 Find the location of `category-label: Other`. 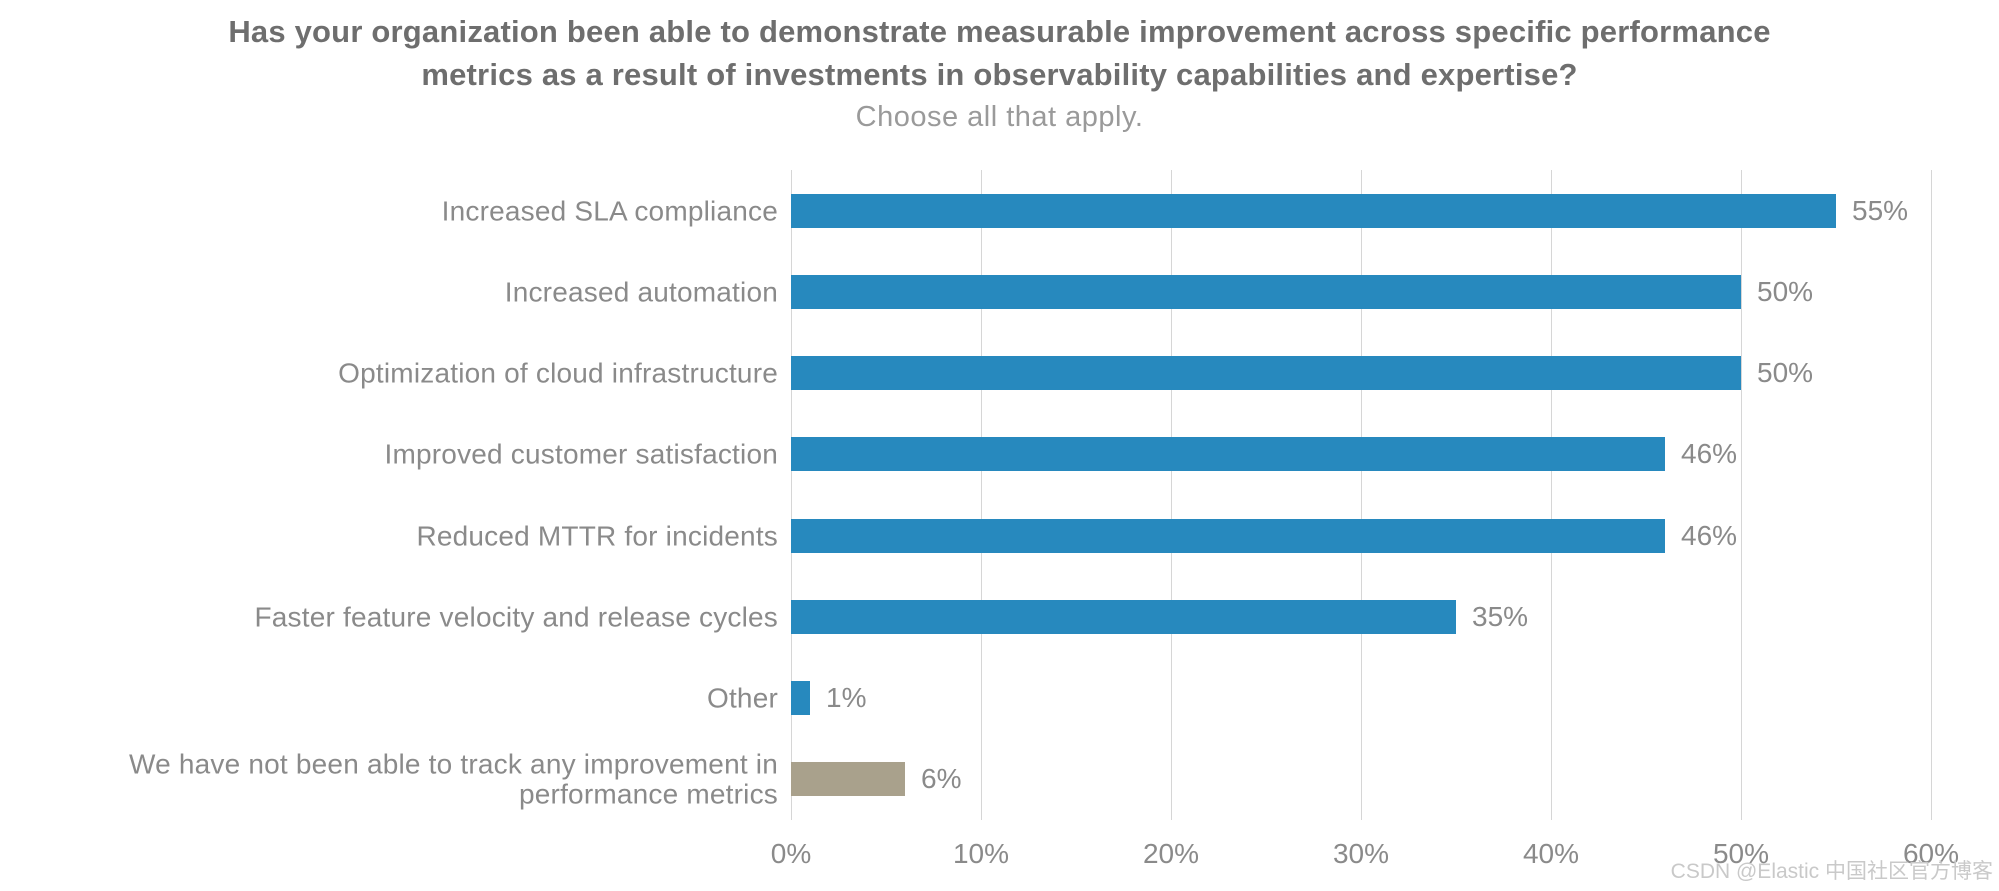

category-label: Other is located at coordinates (742, 698).